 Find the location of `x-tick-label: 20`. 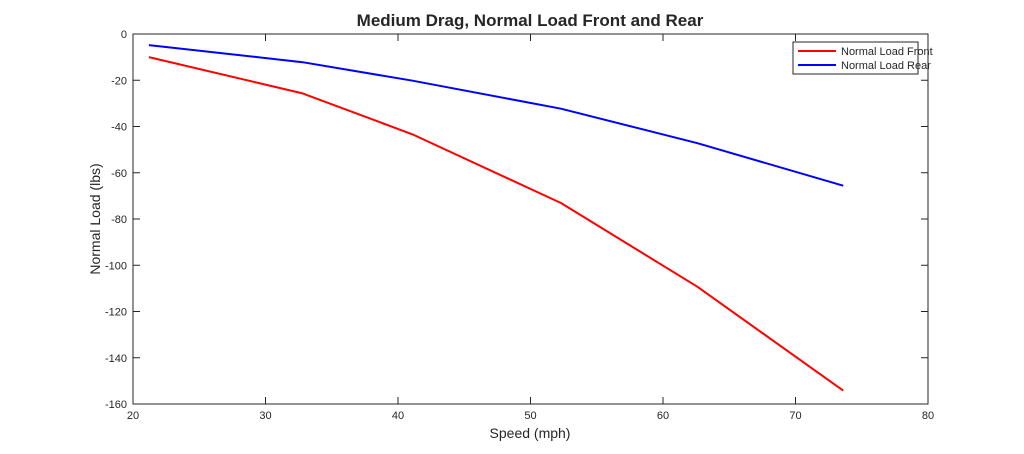

x-tick-label: 20 is located at coordinates (133, 416).